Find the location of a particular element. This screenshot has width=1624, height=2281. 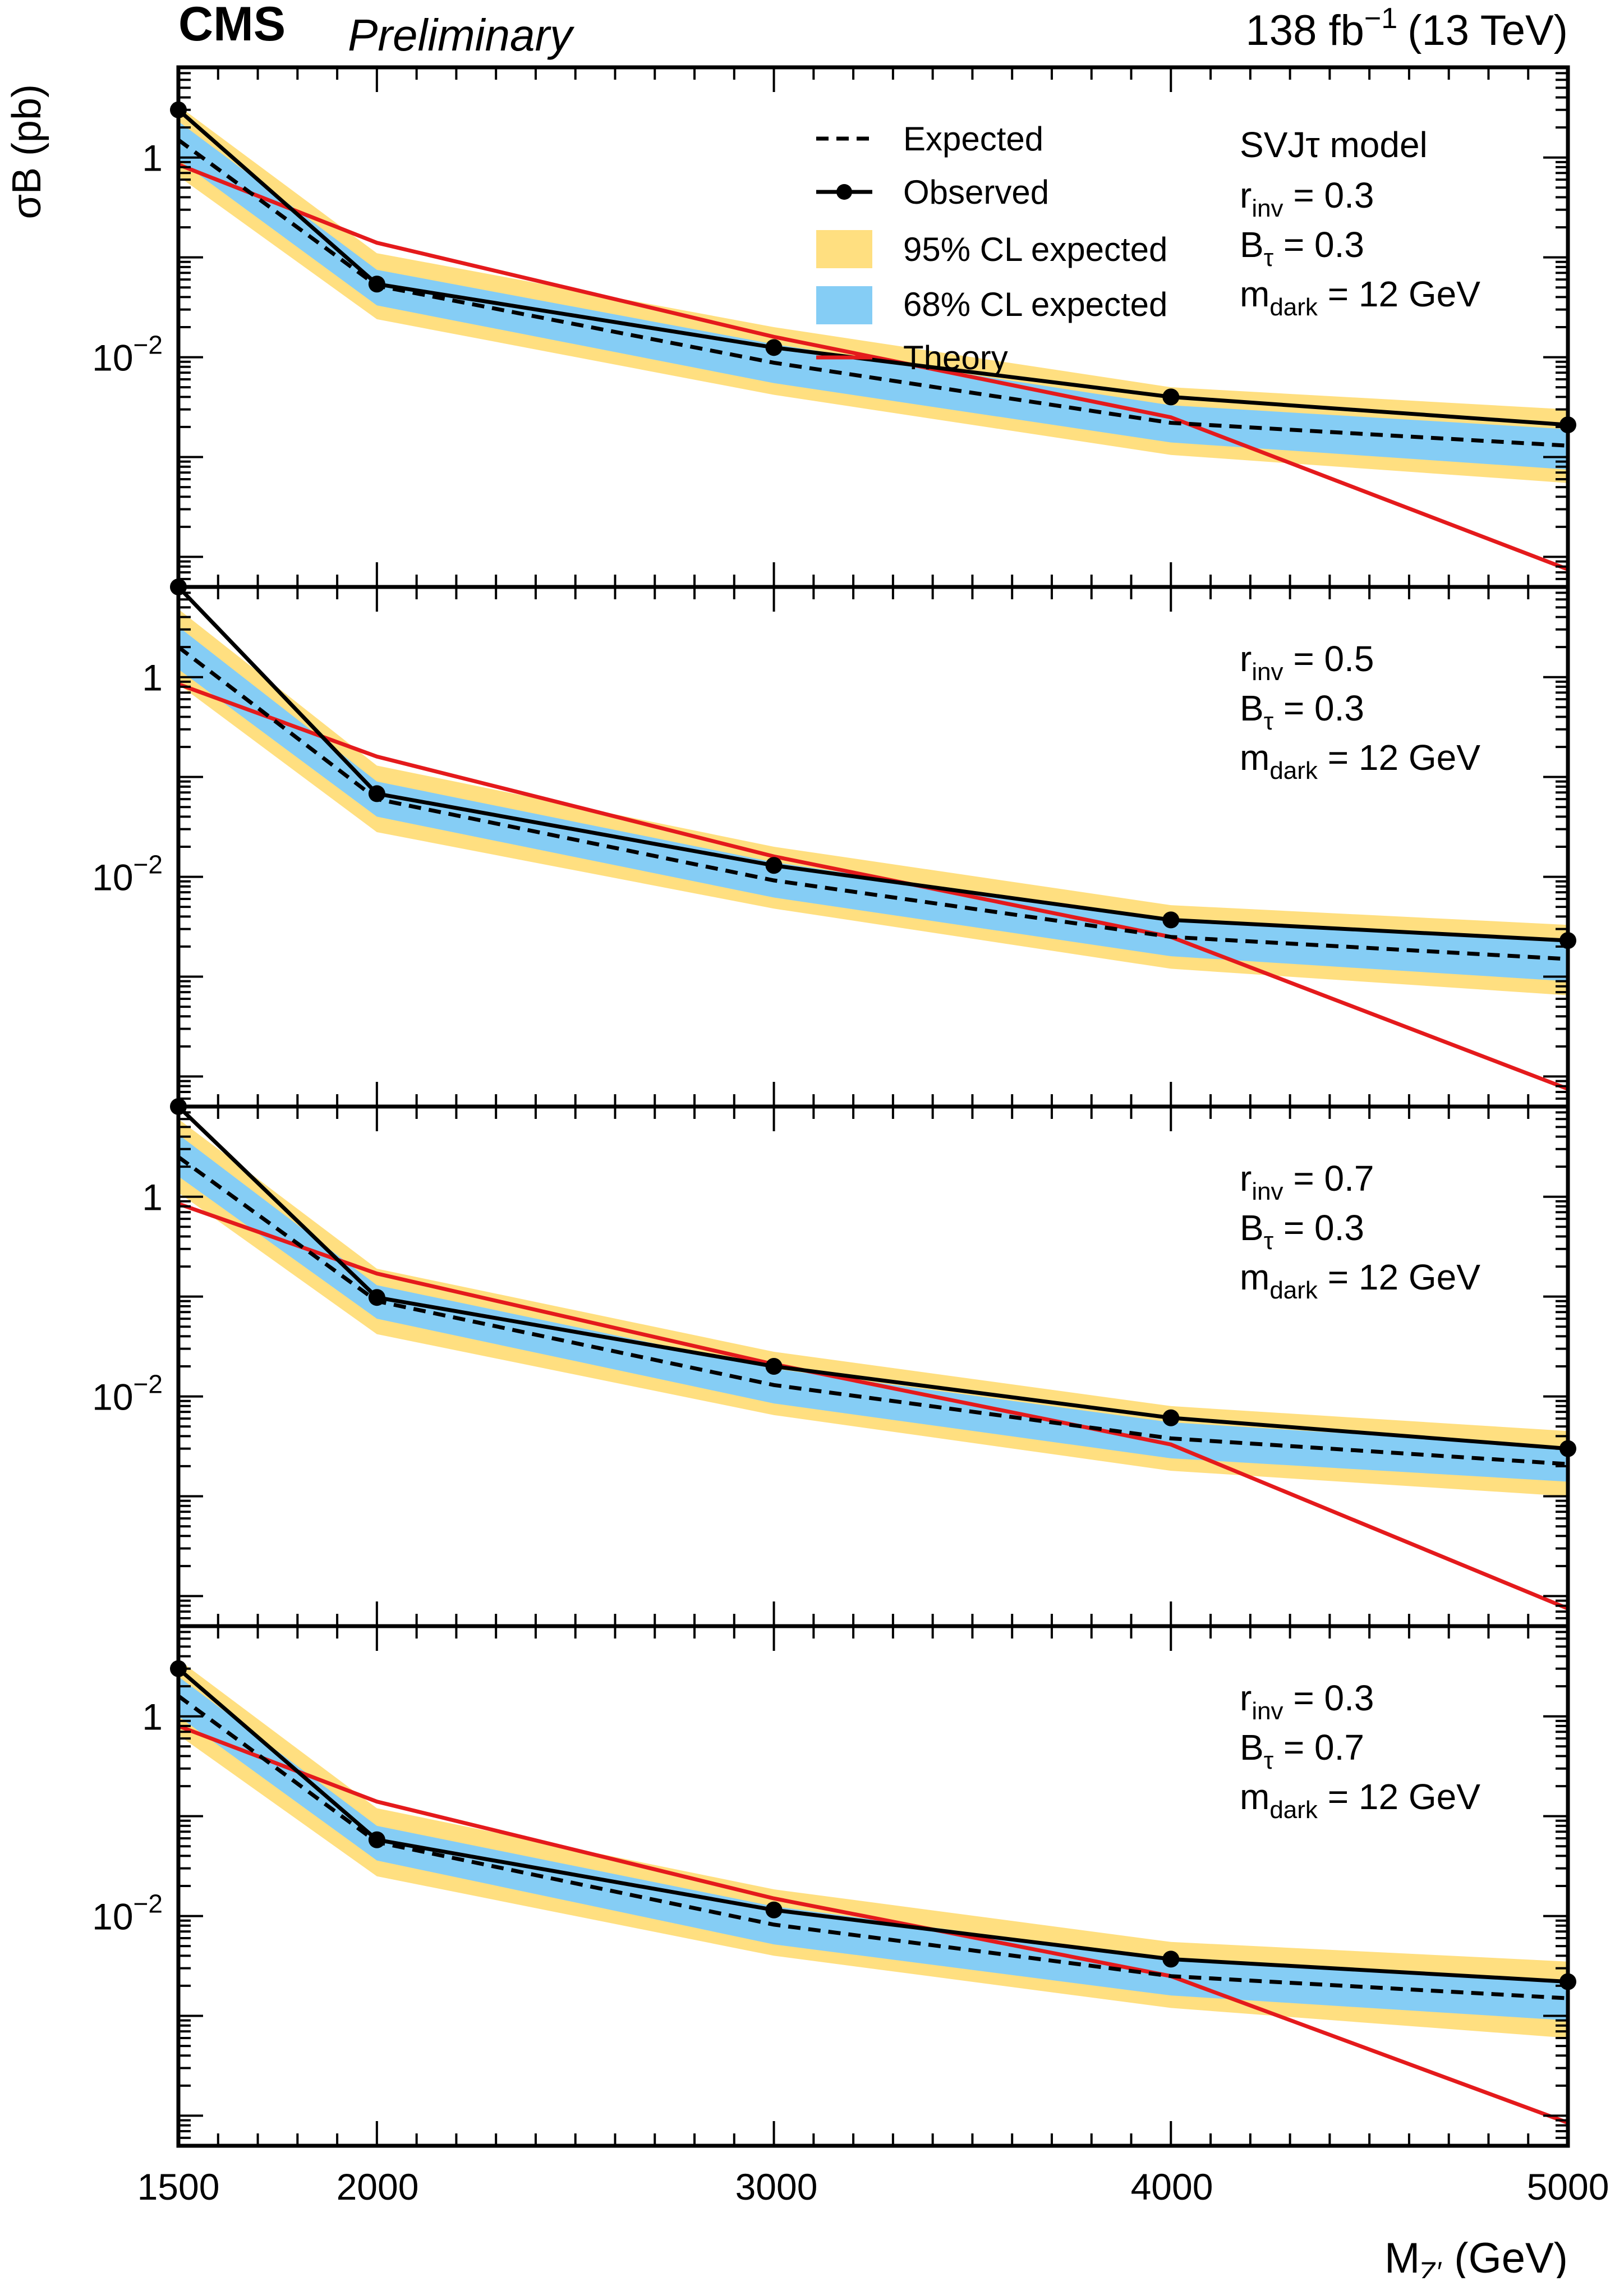

rinv-label-value: = 0.7 is located at coordinates (1329, 1178).